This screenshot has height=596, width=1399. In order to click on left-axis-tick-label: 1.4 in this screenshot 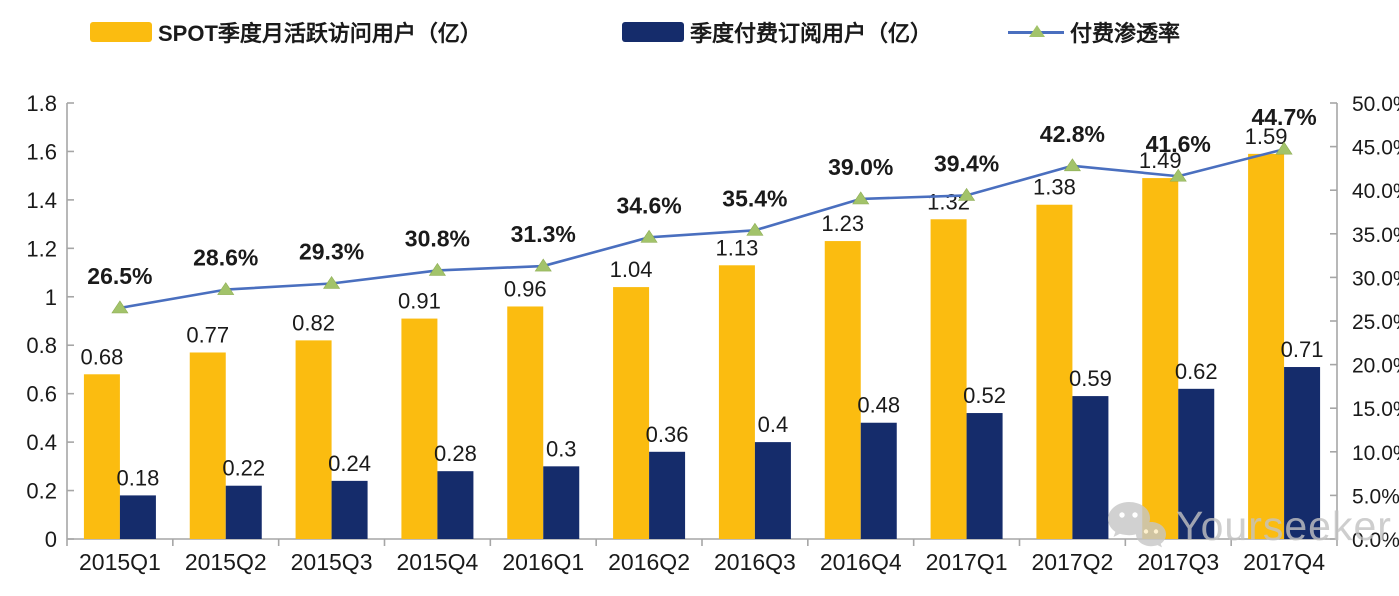, I will do `click(41, 200)`.